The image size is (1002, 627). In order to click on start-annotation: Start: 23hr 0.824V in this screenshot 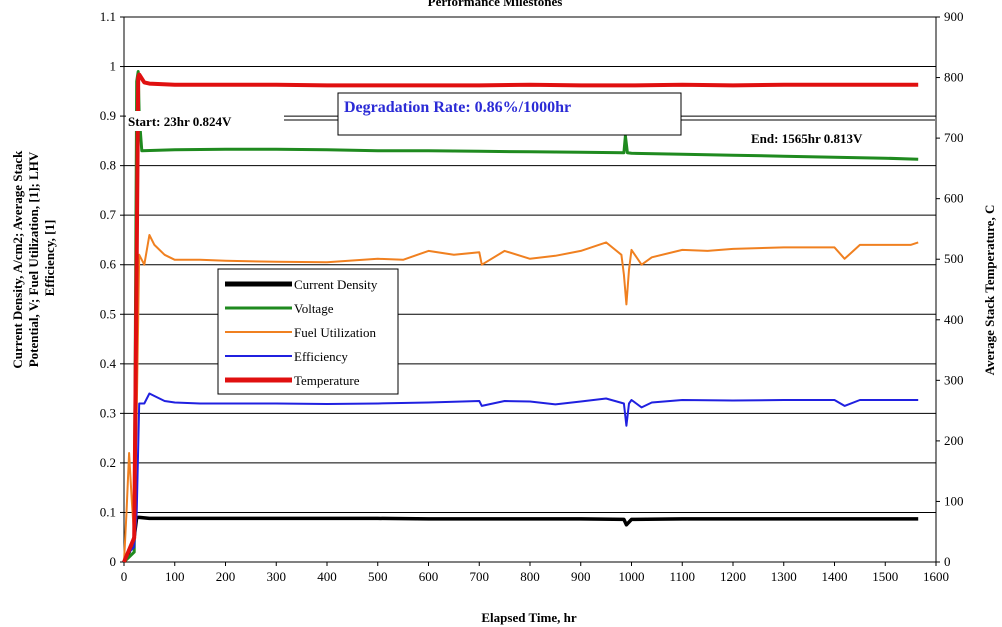, I will do `click(180, 121)`.